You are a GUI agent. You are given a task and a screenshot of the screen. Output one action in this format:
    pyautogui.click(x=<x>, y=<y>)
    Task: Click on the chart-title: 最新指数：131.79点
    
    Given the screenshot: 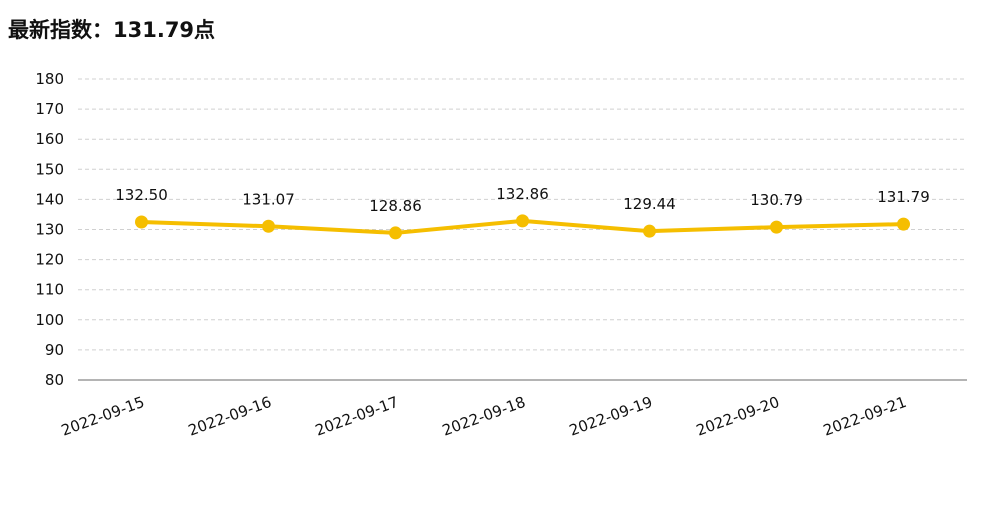 What is the action you would take?
    pyautogui.click(x=112, y=30)
    